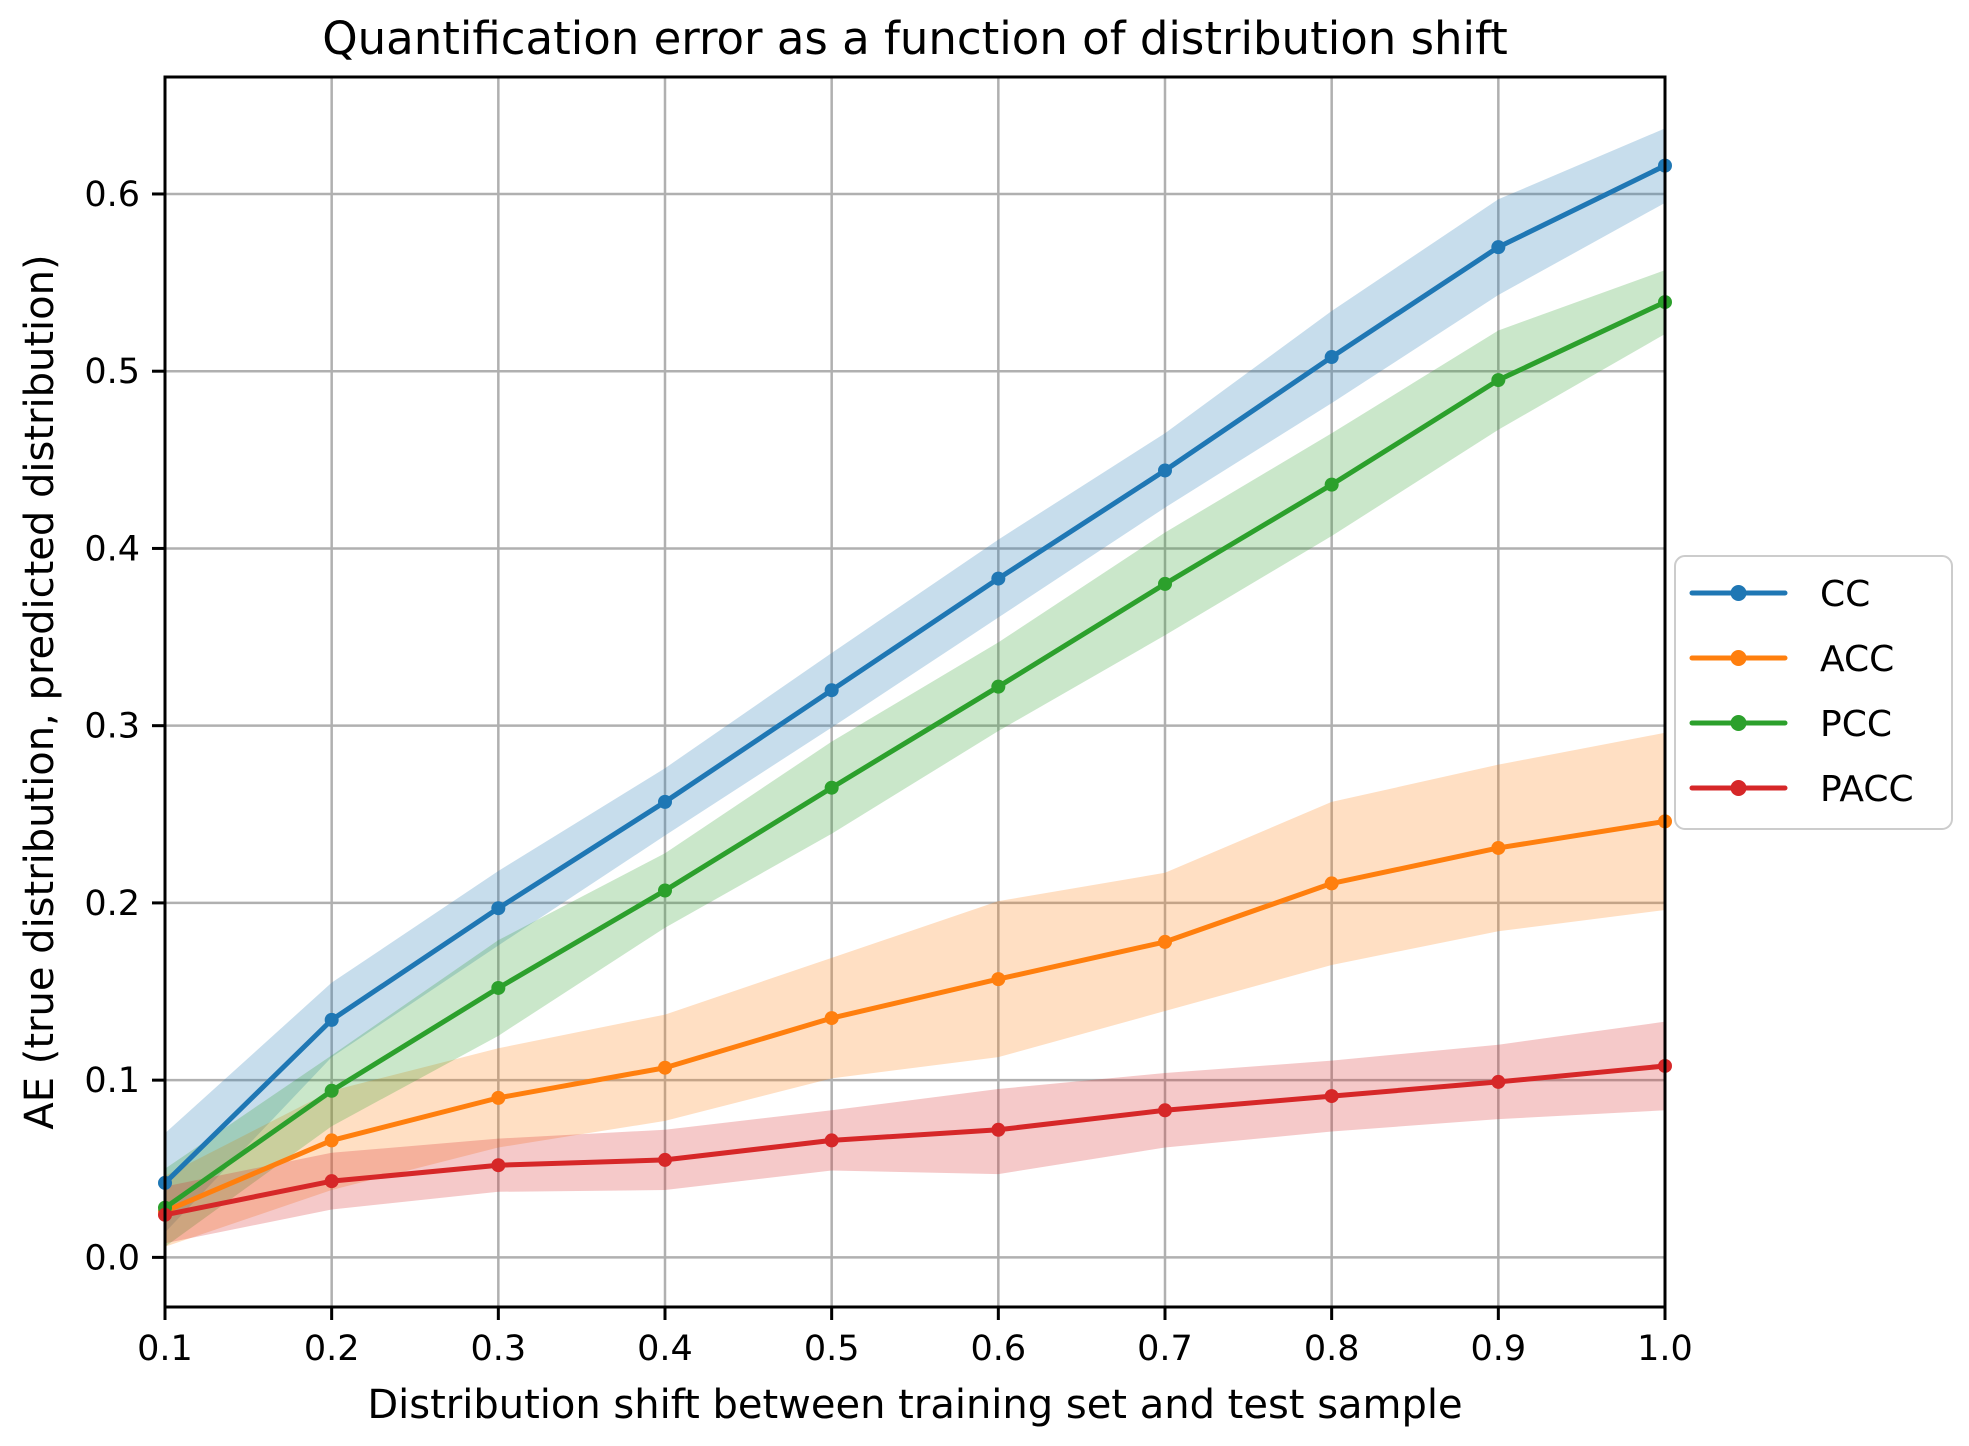  Describe the element at coordinates (665, 1349) in the screenshot. I see `x-tick-label: 0.4` at that location.